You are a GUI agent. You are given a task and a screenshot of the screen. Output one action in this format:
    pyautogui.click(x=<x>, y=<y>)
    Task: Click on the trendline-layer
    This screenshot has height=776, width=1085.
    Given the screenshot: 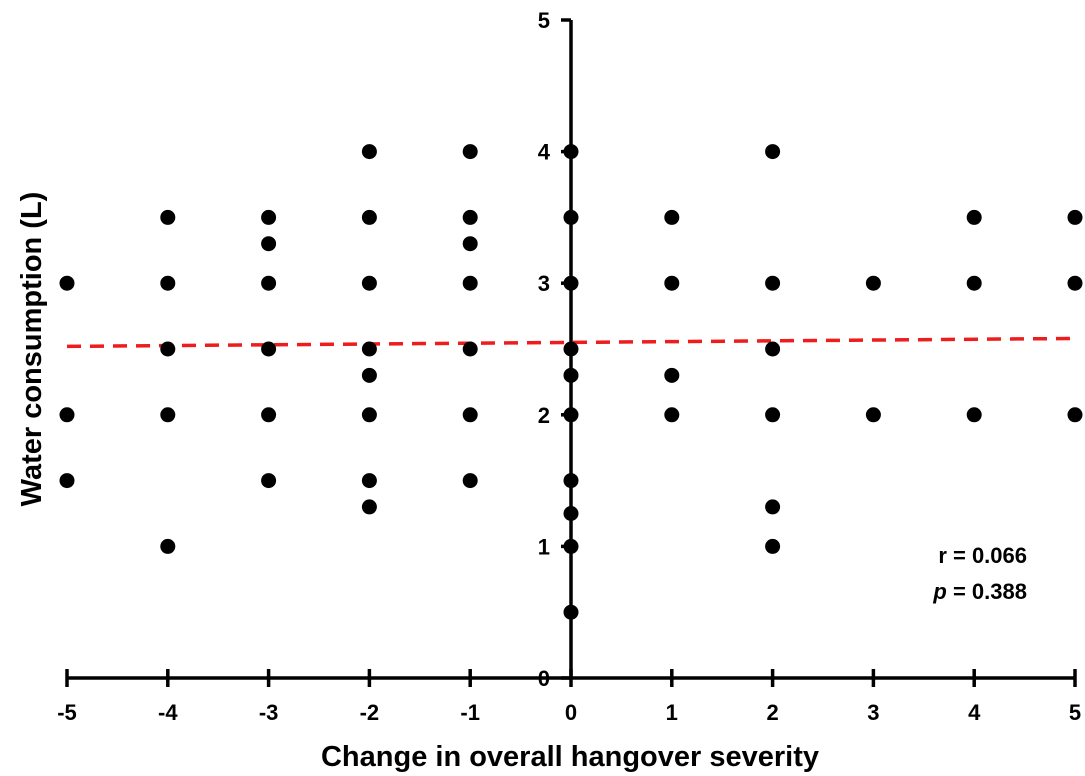 What is the action you would take?
    pyautogui.click(x=571, y=342)
    